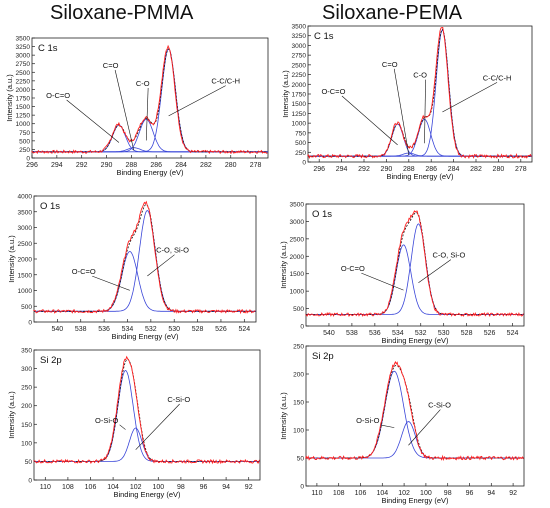 The width and height of the screenshot is (550, 508). I want to click on panel-label: C 1s, so click(48, 48).